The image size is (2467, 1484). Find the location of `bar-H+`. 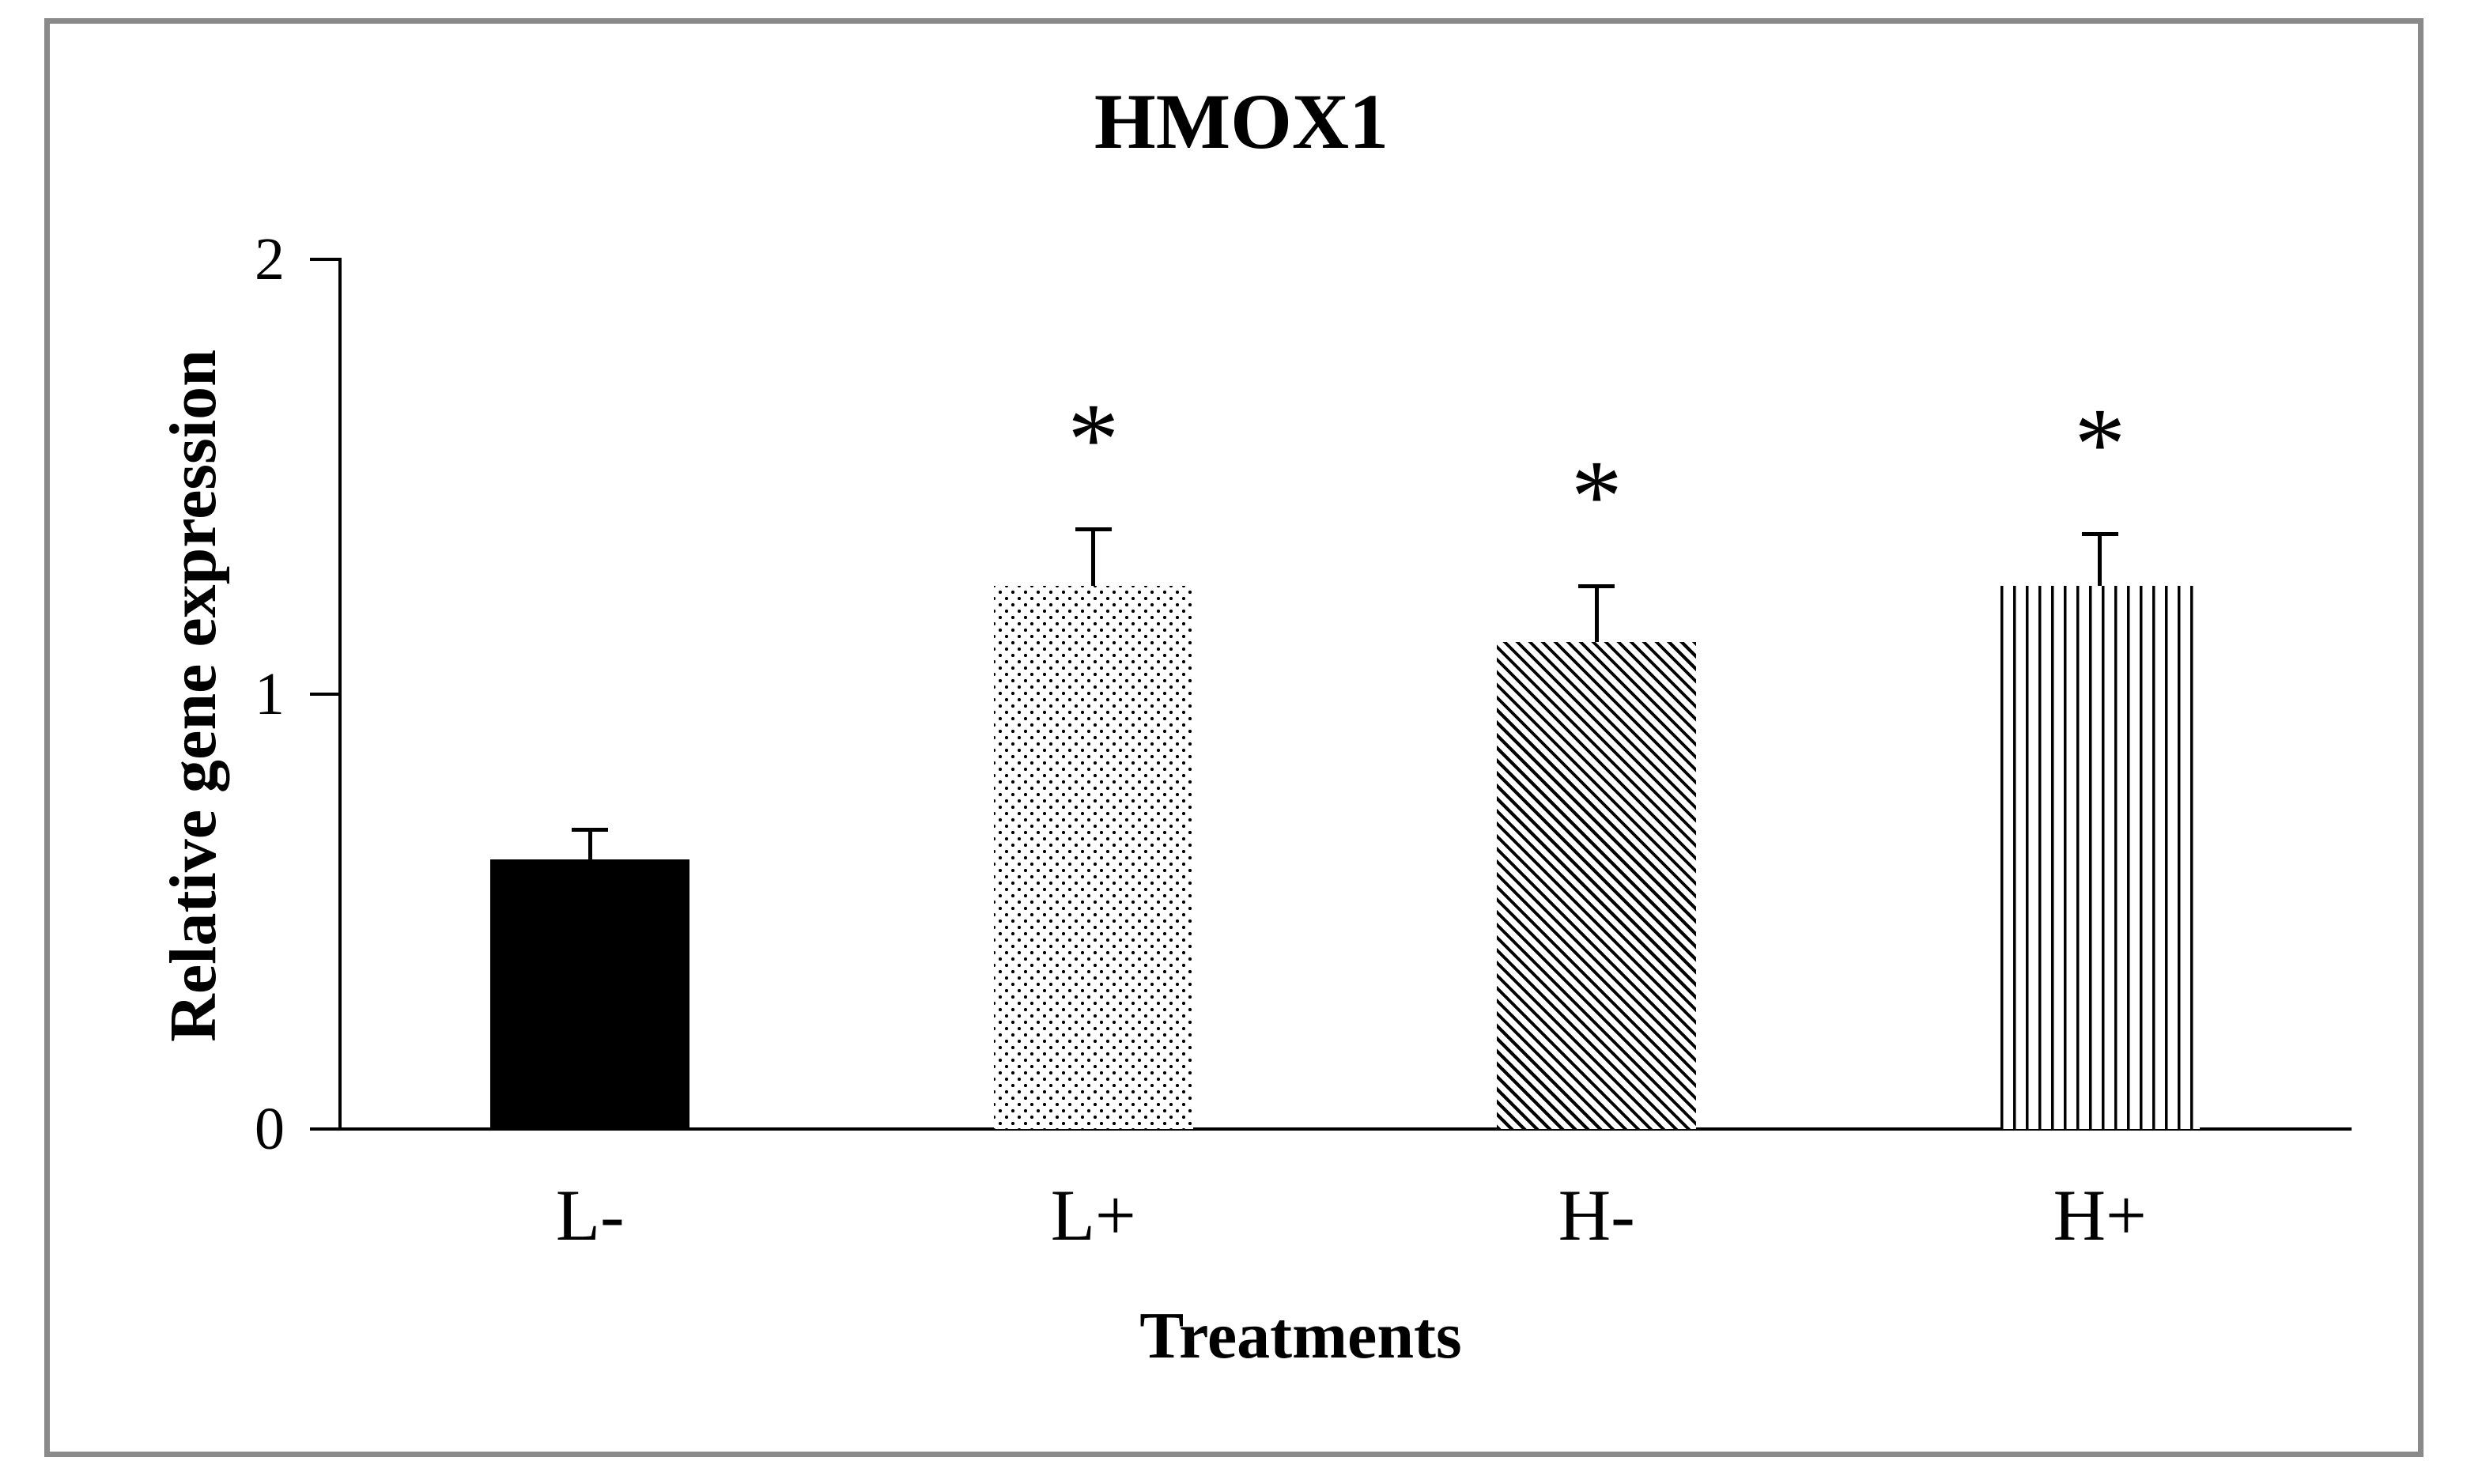

bar-H+ is located at coordinates (2100, 857).